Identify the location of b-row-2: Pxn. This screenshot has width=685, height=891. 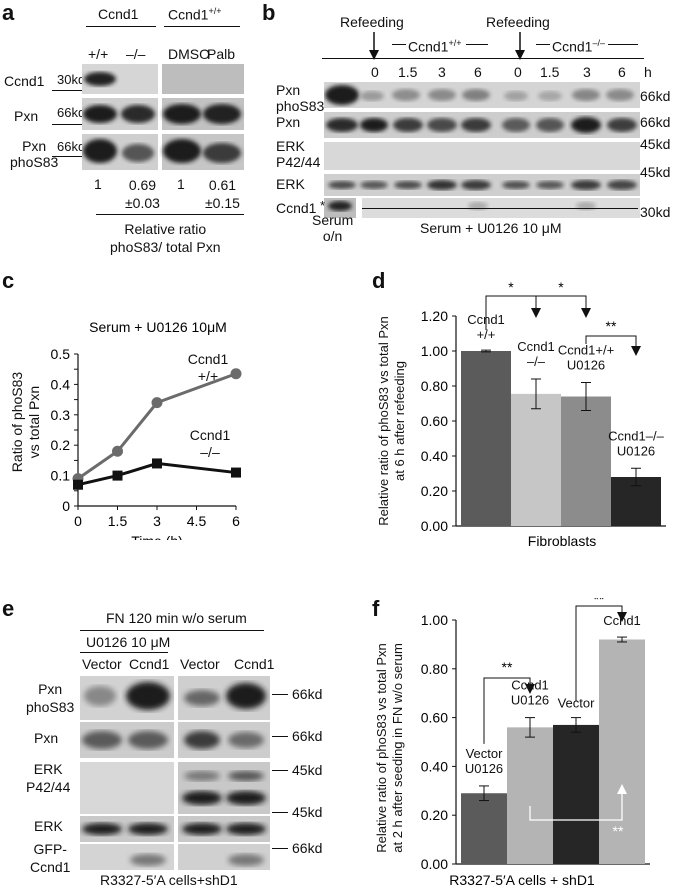
(288, 122).